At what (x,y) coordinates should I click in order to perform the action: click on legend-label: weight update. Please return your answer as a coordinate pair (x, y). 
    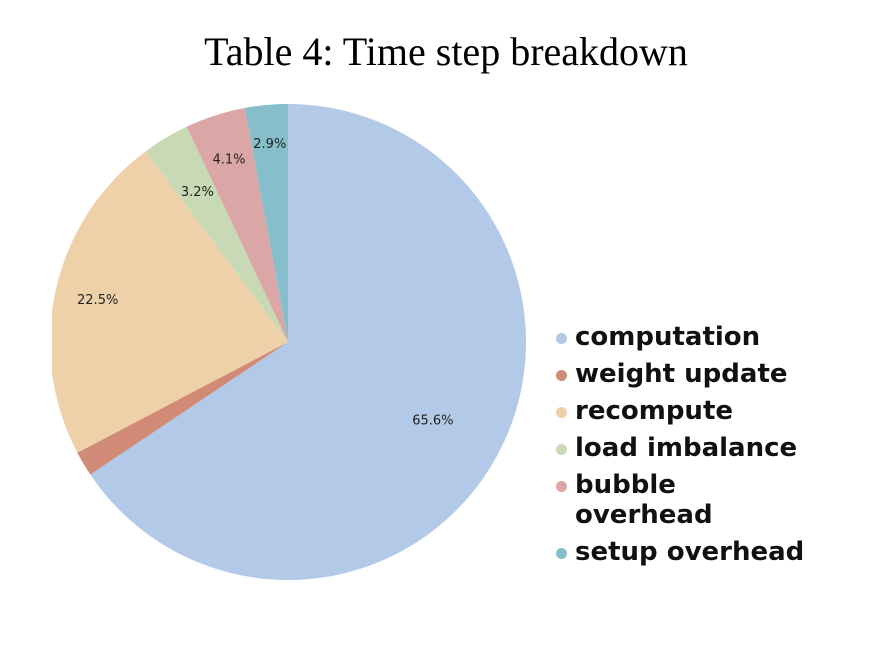
    Looking at the image, I should click on (681, 374).